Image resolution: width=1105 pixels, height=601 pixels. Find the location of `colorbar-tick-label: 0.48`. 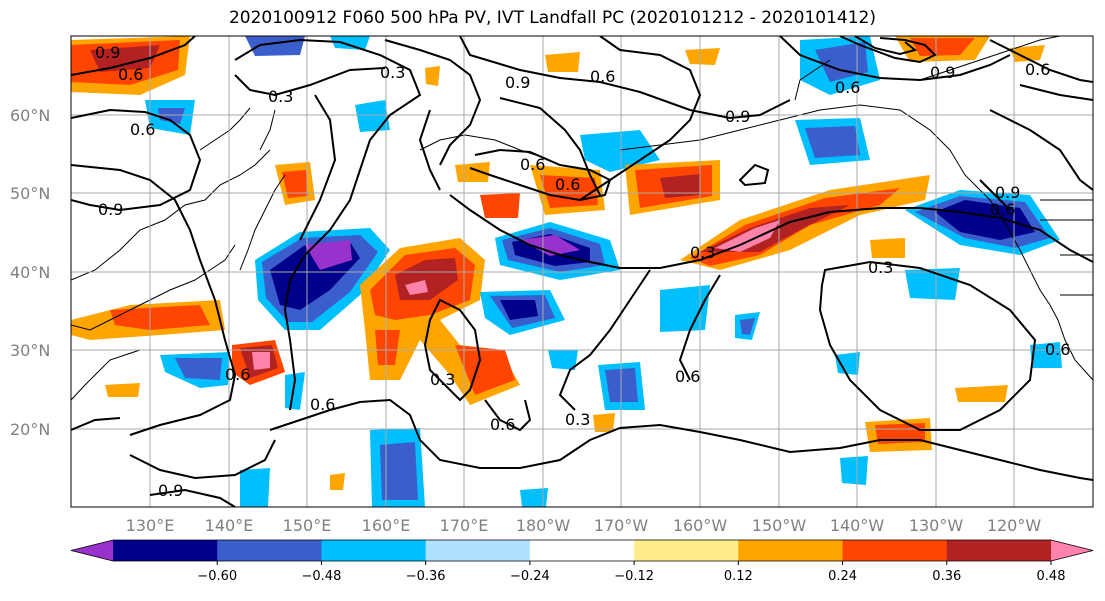

colorbar-tick-label: 0.48 is located at coordinates (1051, 576).